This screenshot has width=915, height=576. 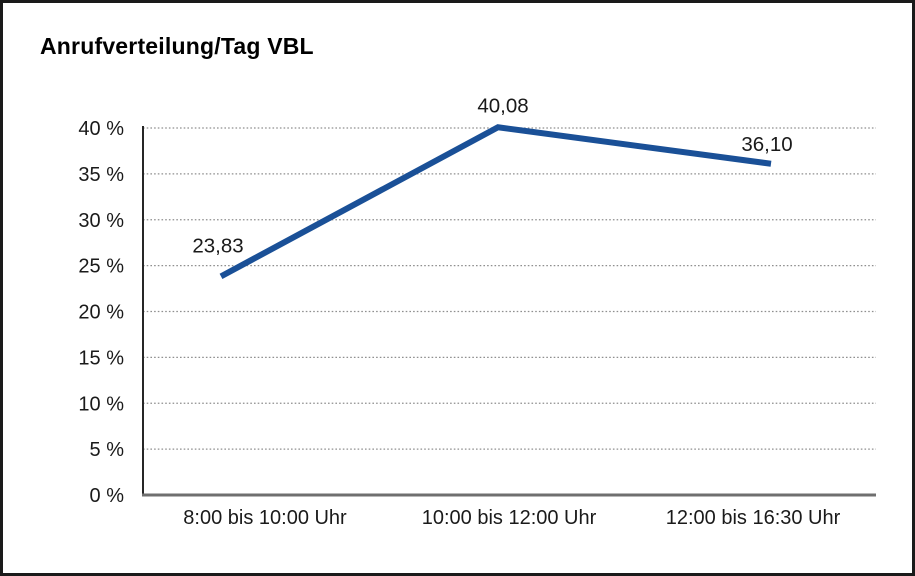 I want to click on data-point-label: 40,08, so click(x=502, y=105).